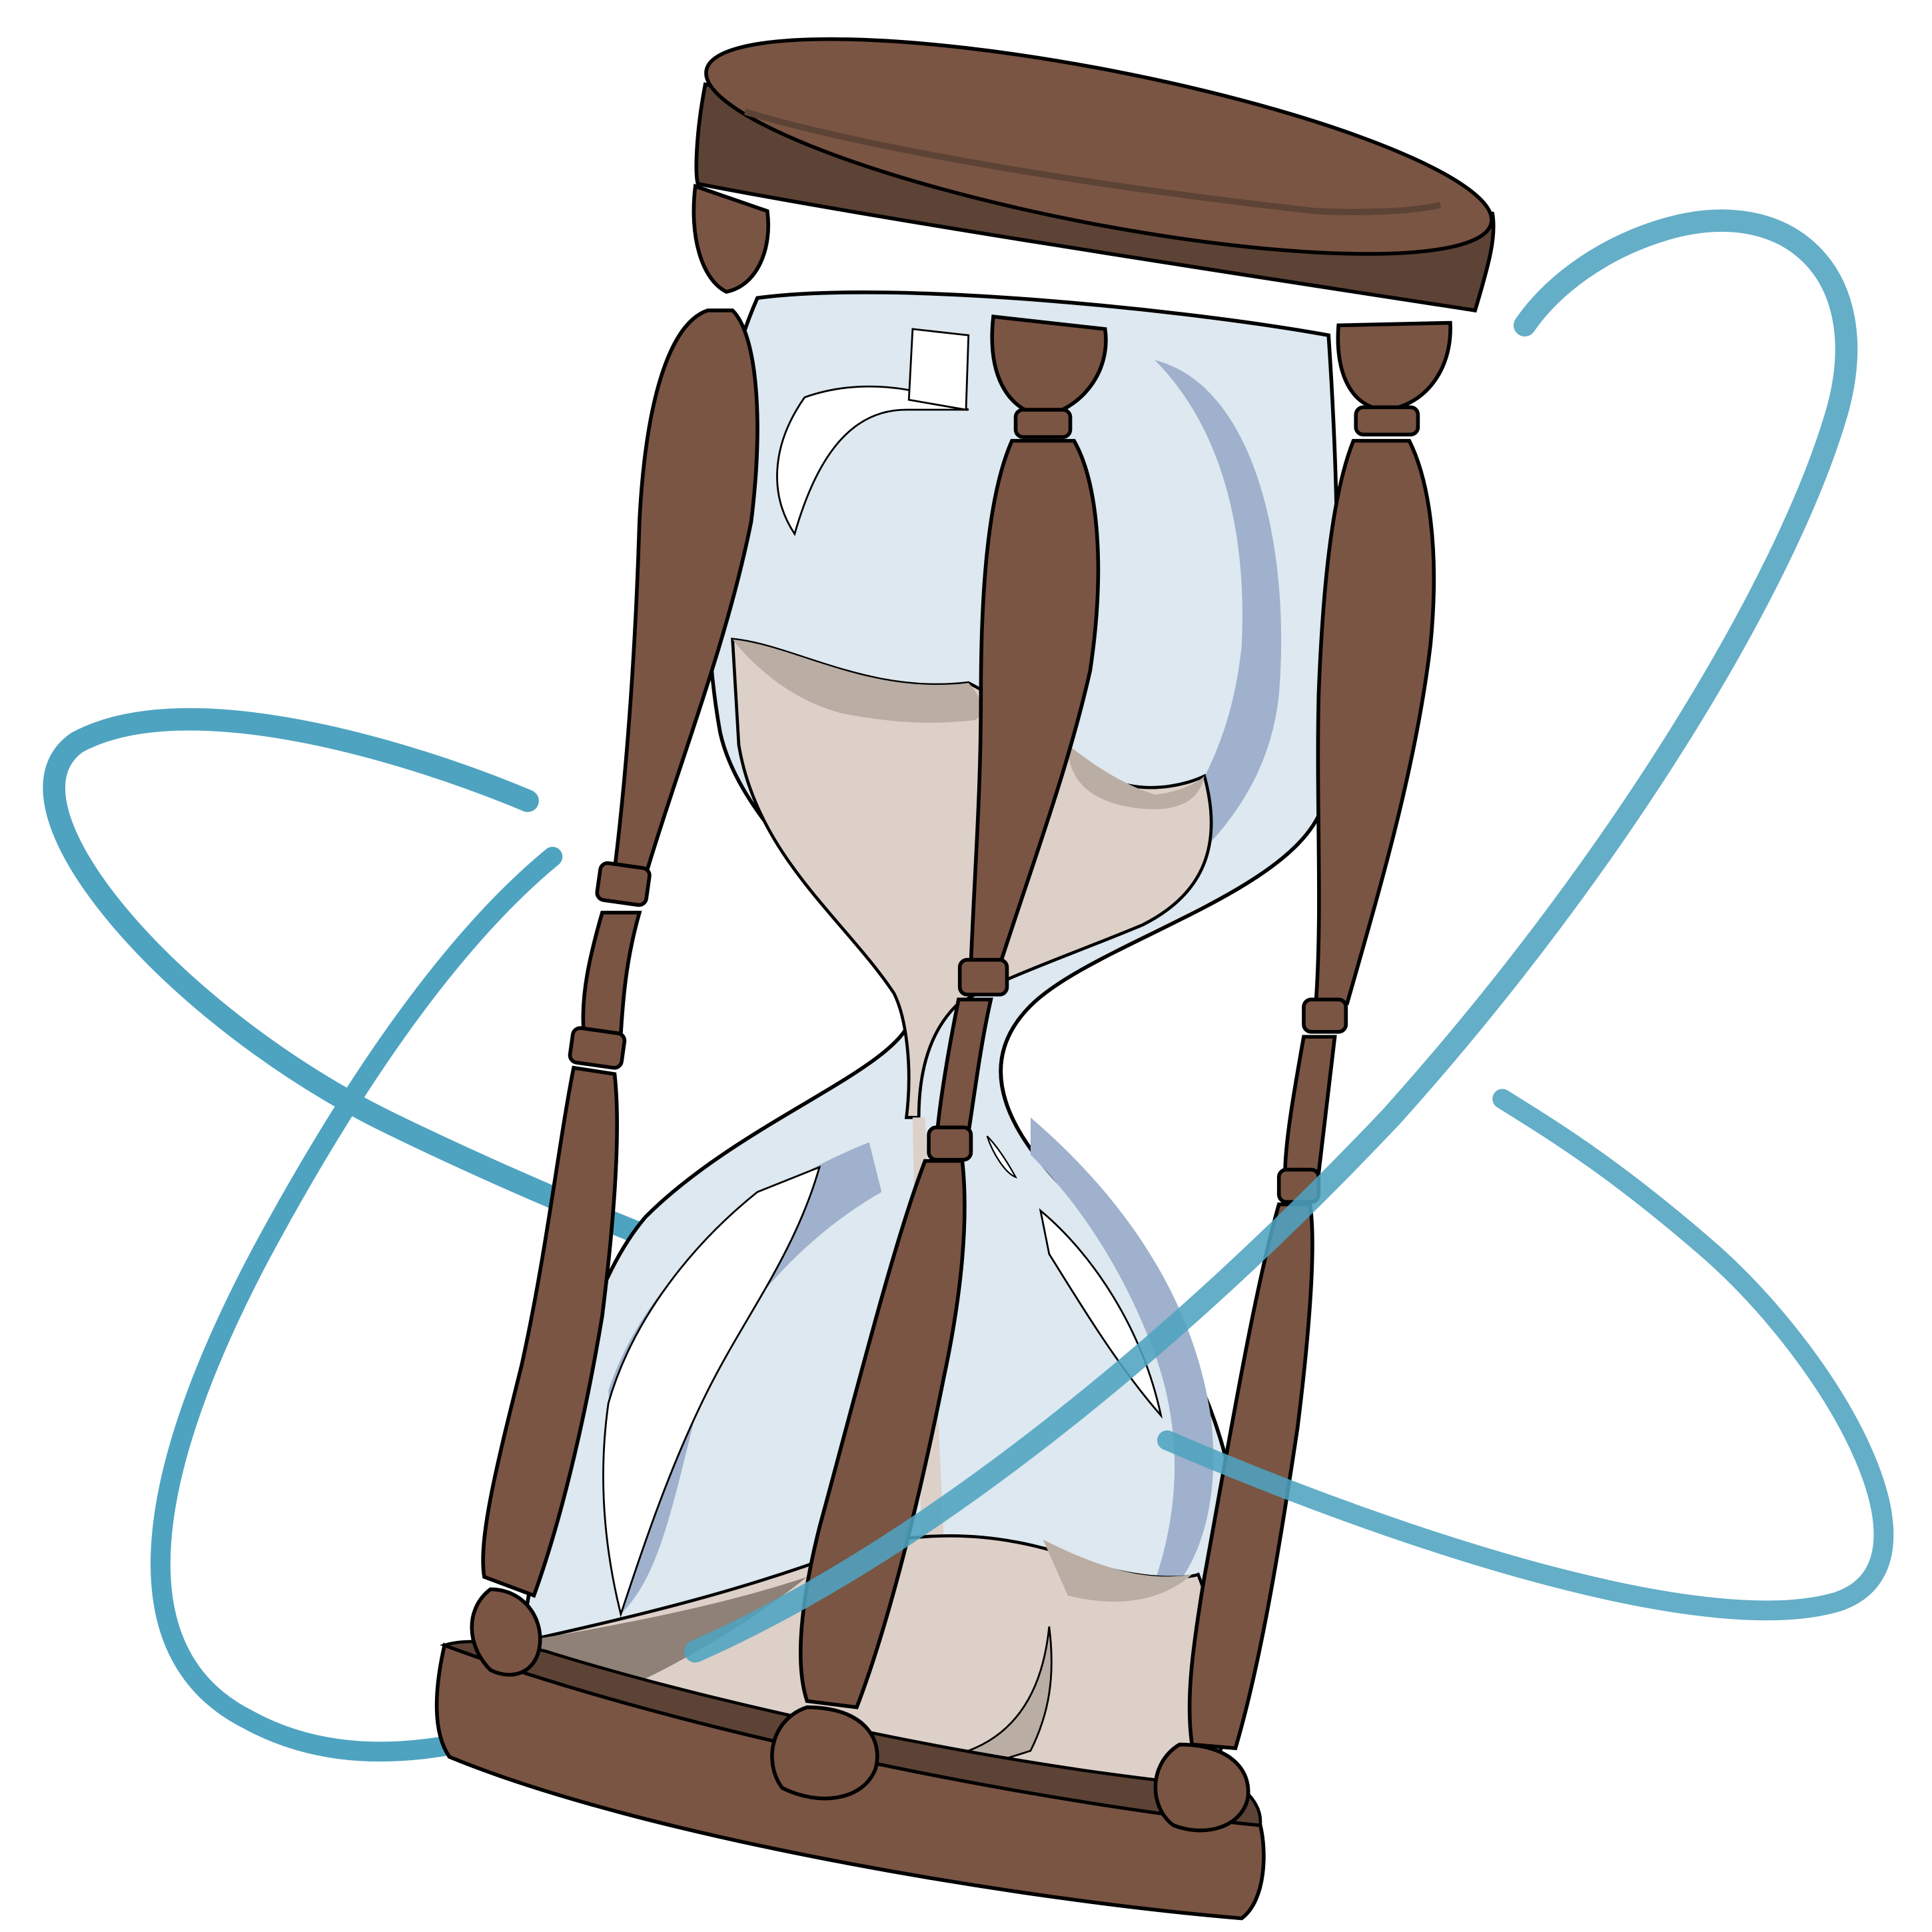 This screenshot has height=1932, width=1932. What do you see at coordinates (550, 1331) in the screenshot?
I see `left-pillar-lower-shaft` at bounding box center [550, 1331].